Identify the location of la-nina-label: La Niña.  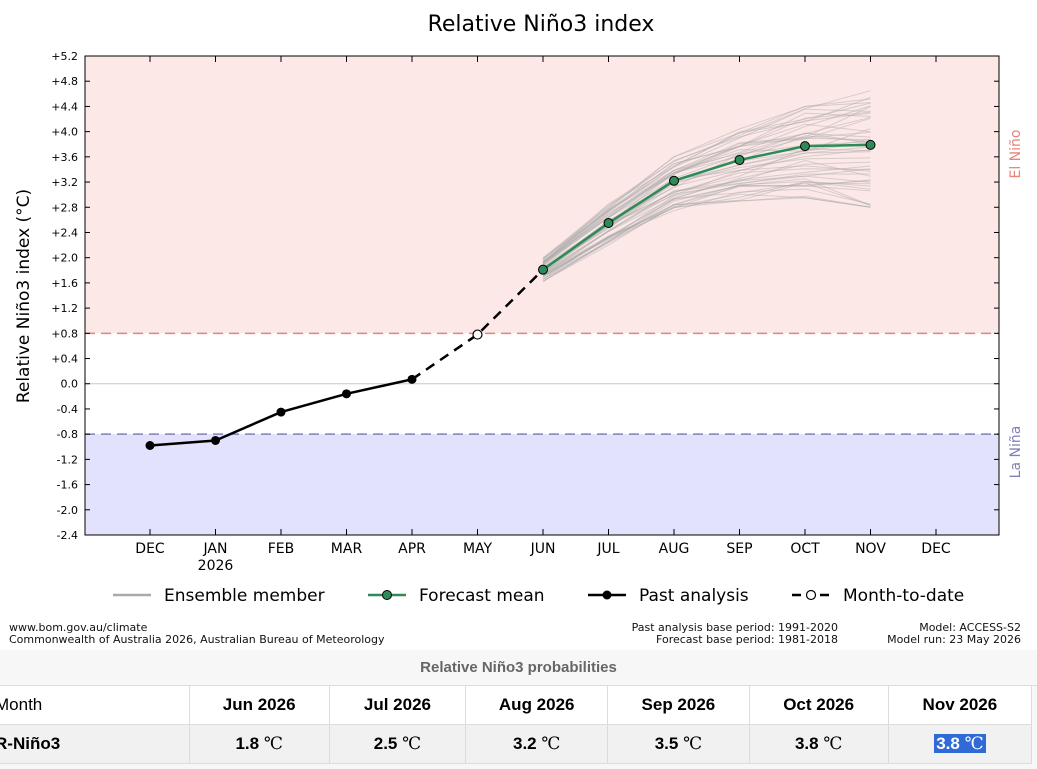
(1016, 452).